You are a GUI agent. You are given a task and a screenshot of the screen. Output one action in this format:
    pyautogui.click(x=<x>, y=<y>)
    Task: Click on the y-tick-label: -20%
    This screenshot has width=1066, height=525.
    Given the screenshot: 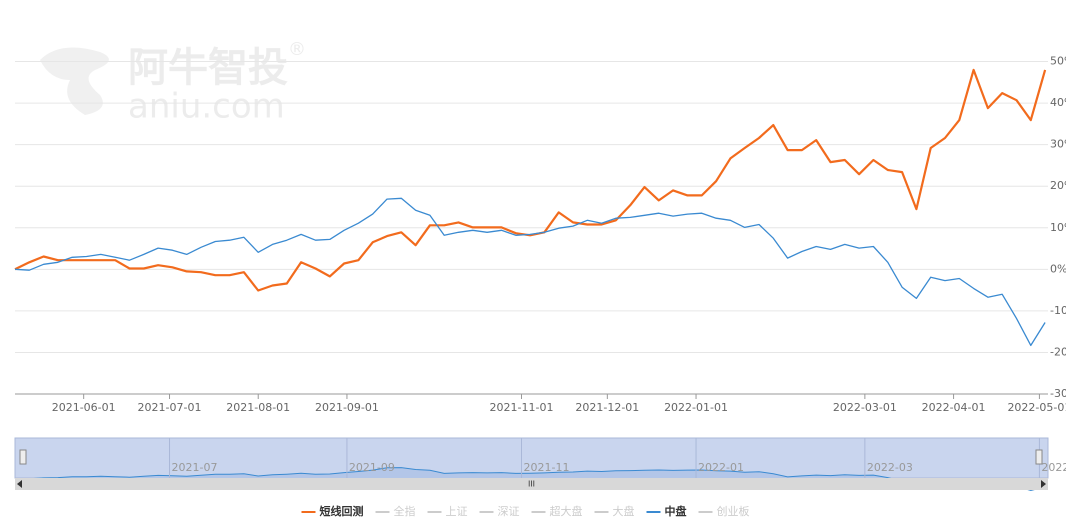 What is the action you would take?
    pyautogui.click(x=1058, y=351)
    